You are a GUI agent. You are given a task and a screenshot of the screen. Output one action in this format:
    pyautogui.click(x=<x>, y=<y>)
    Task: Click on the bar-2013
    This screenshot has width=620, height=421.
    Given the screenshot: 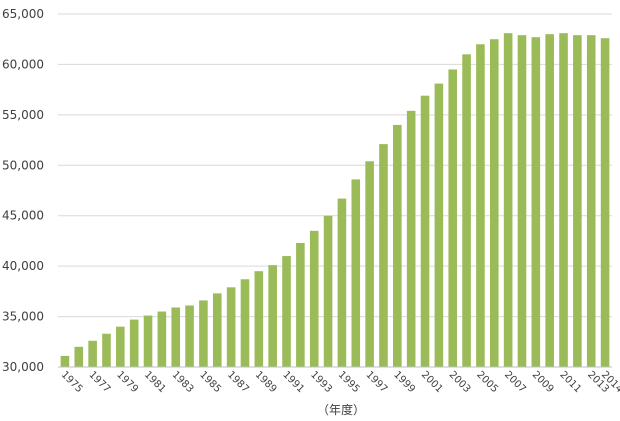 What is the action you would take?
    pyautogui.click(x=591, y=201)
    